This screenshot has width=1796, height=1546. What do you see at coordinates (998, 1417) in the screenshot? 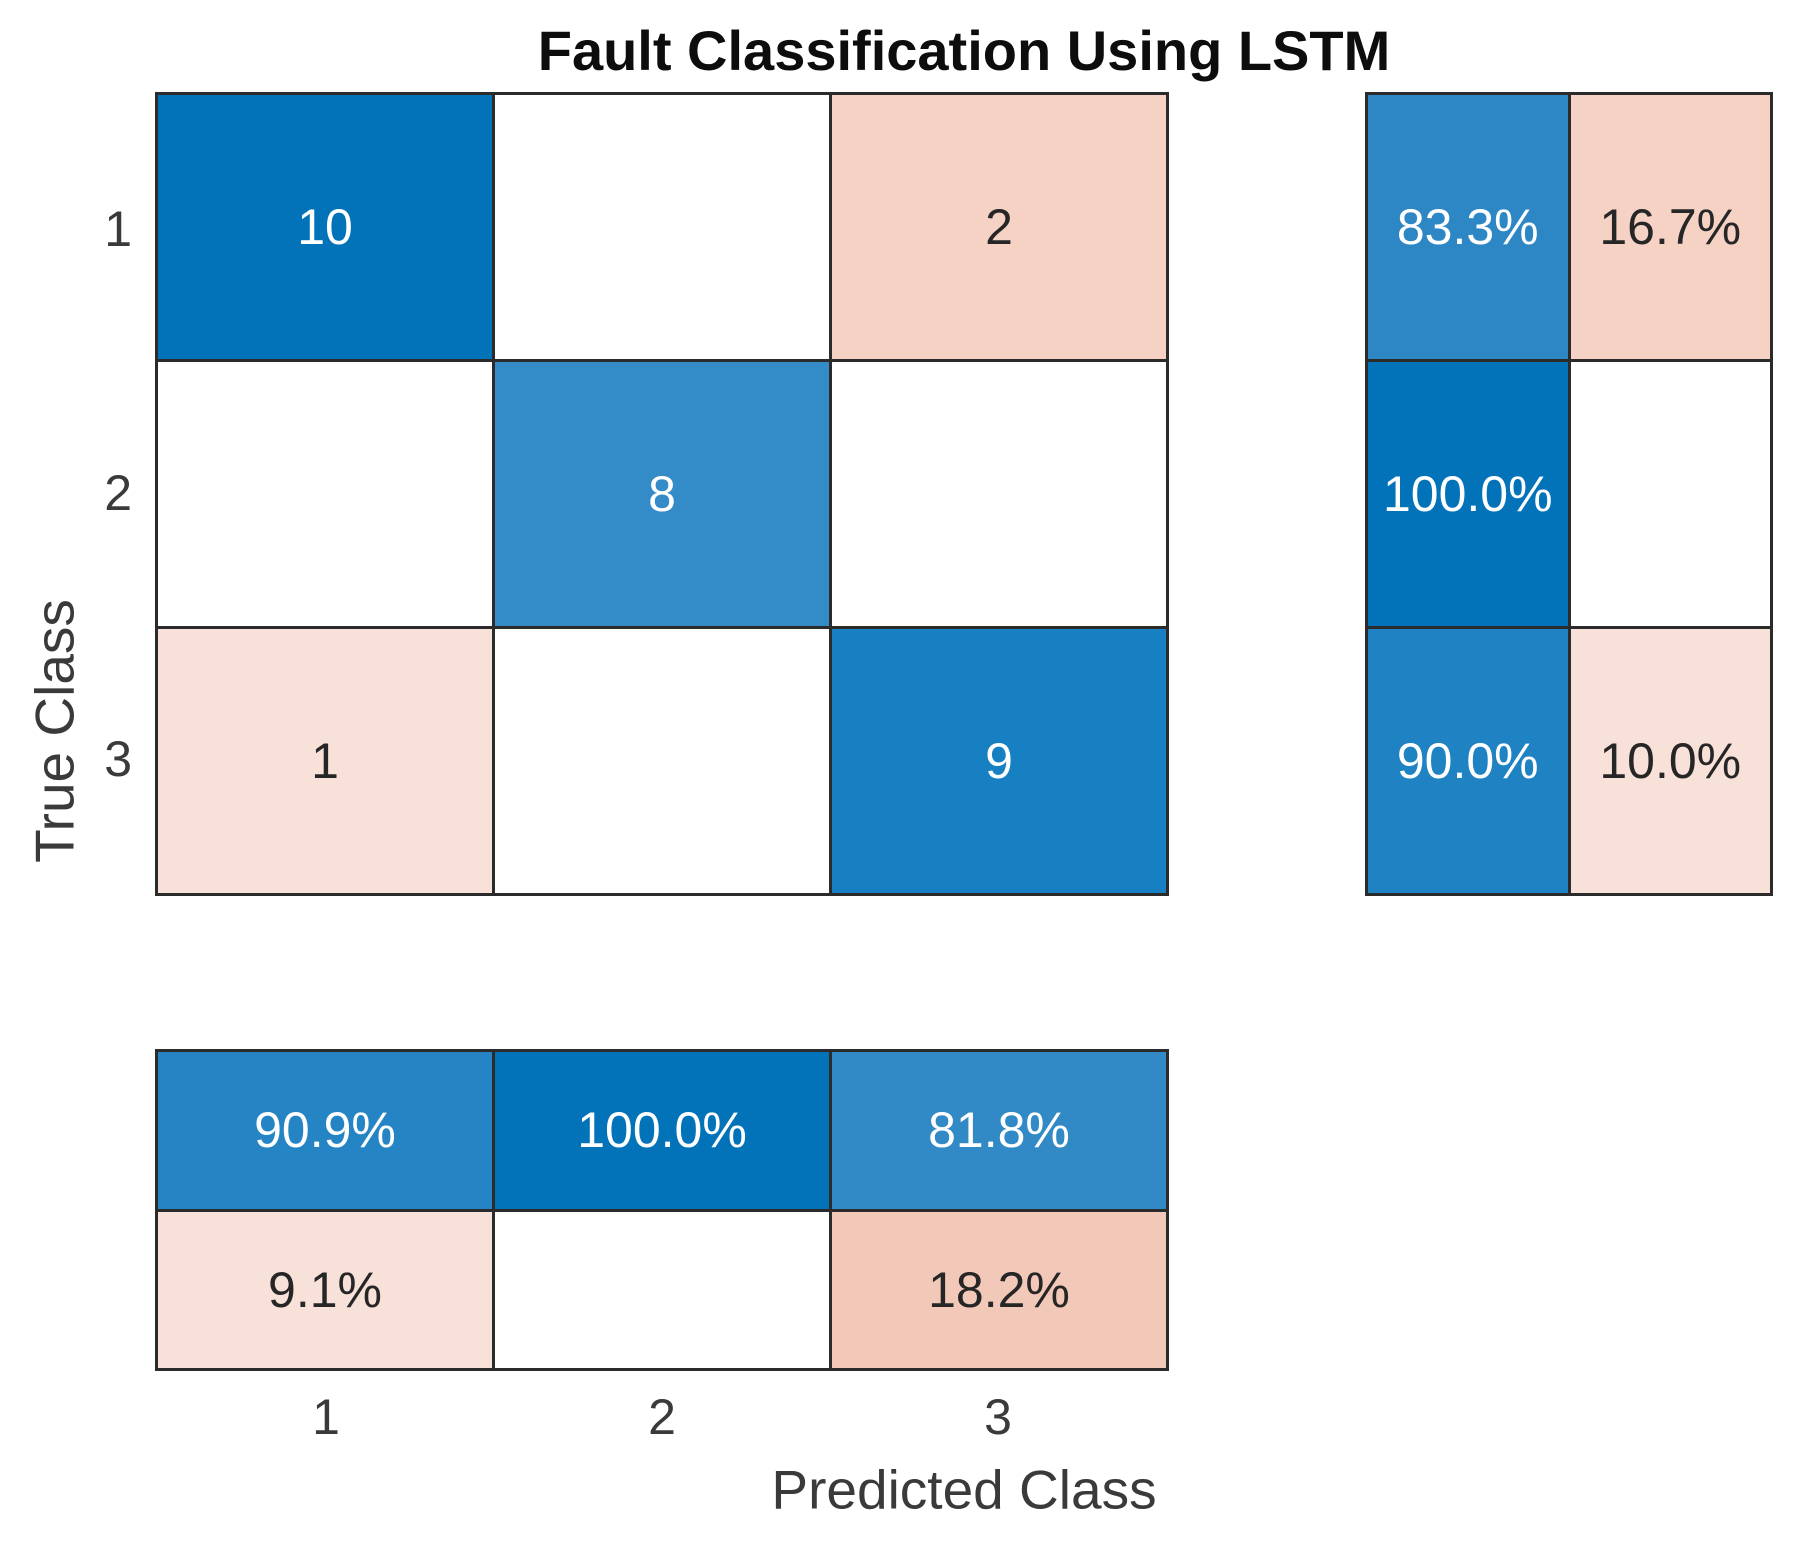
I see `x-tick-3: 3` at bounding box center [998, 1417].